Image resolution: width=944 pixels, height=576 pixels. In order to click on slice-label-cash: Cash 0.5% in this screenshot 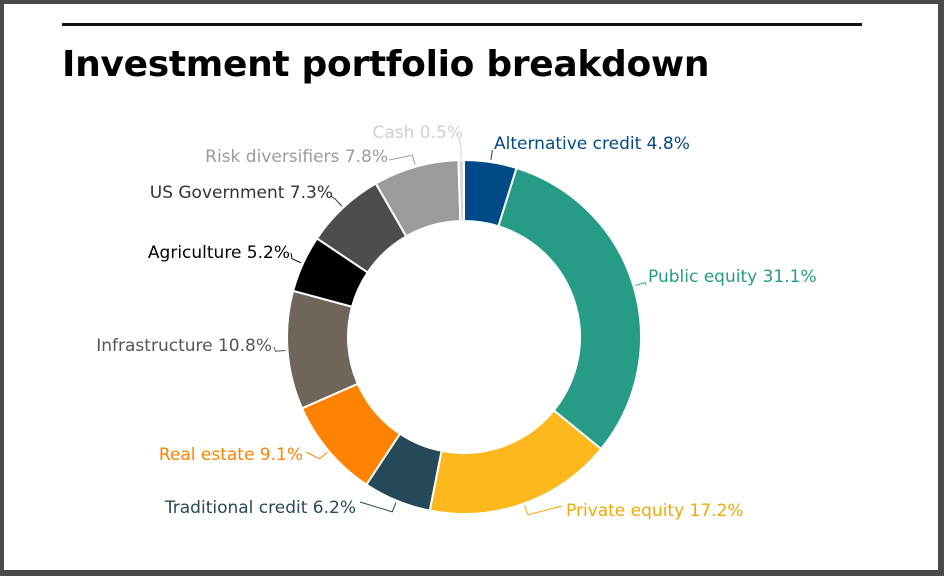, I will do `click(417, 133)`.